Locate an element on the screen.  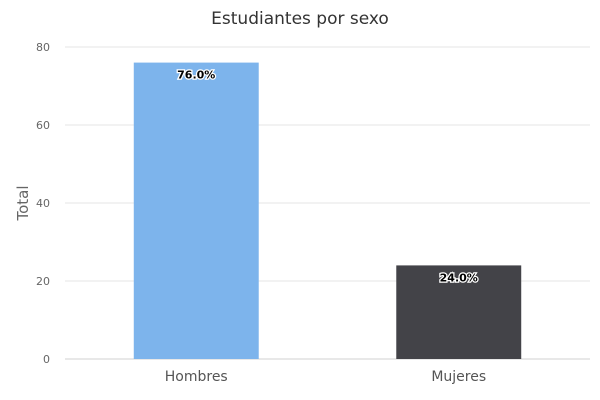
x-tick-label: Hombres is located at coordinates (196, 377).